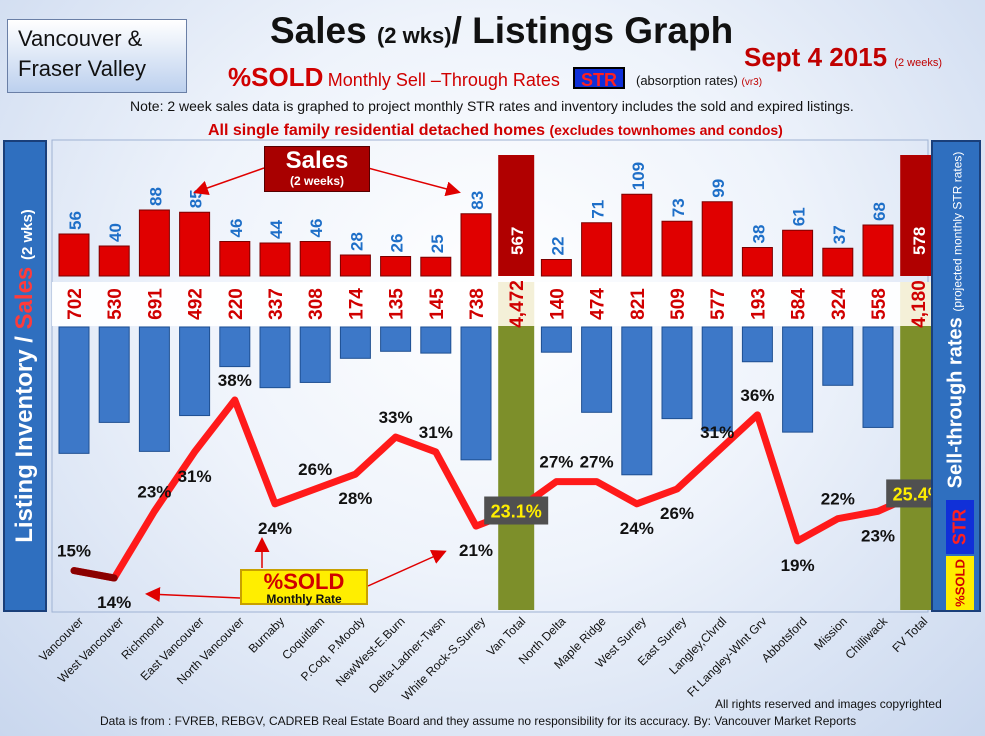  Describe the element at coordinates (557, 304) in the screenshot. I see `inventory-value-label: 140` at that location.